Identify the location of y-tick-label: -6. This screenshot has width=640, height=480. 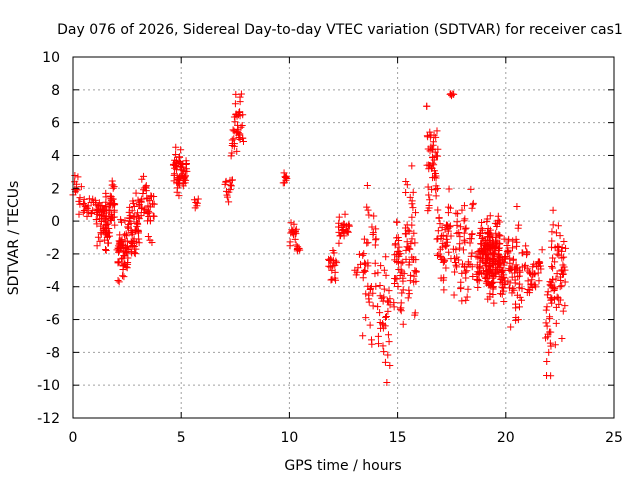
(53, 321).